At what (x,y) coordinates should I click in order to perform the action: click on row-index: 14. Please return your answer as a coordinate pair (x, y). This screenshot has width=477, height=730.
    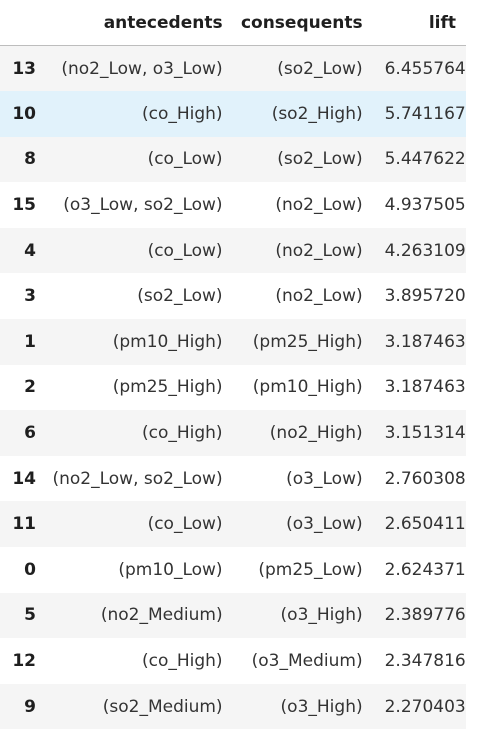
    Looking at the image, I should click on (24, 478).